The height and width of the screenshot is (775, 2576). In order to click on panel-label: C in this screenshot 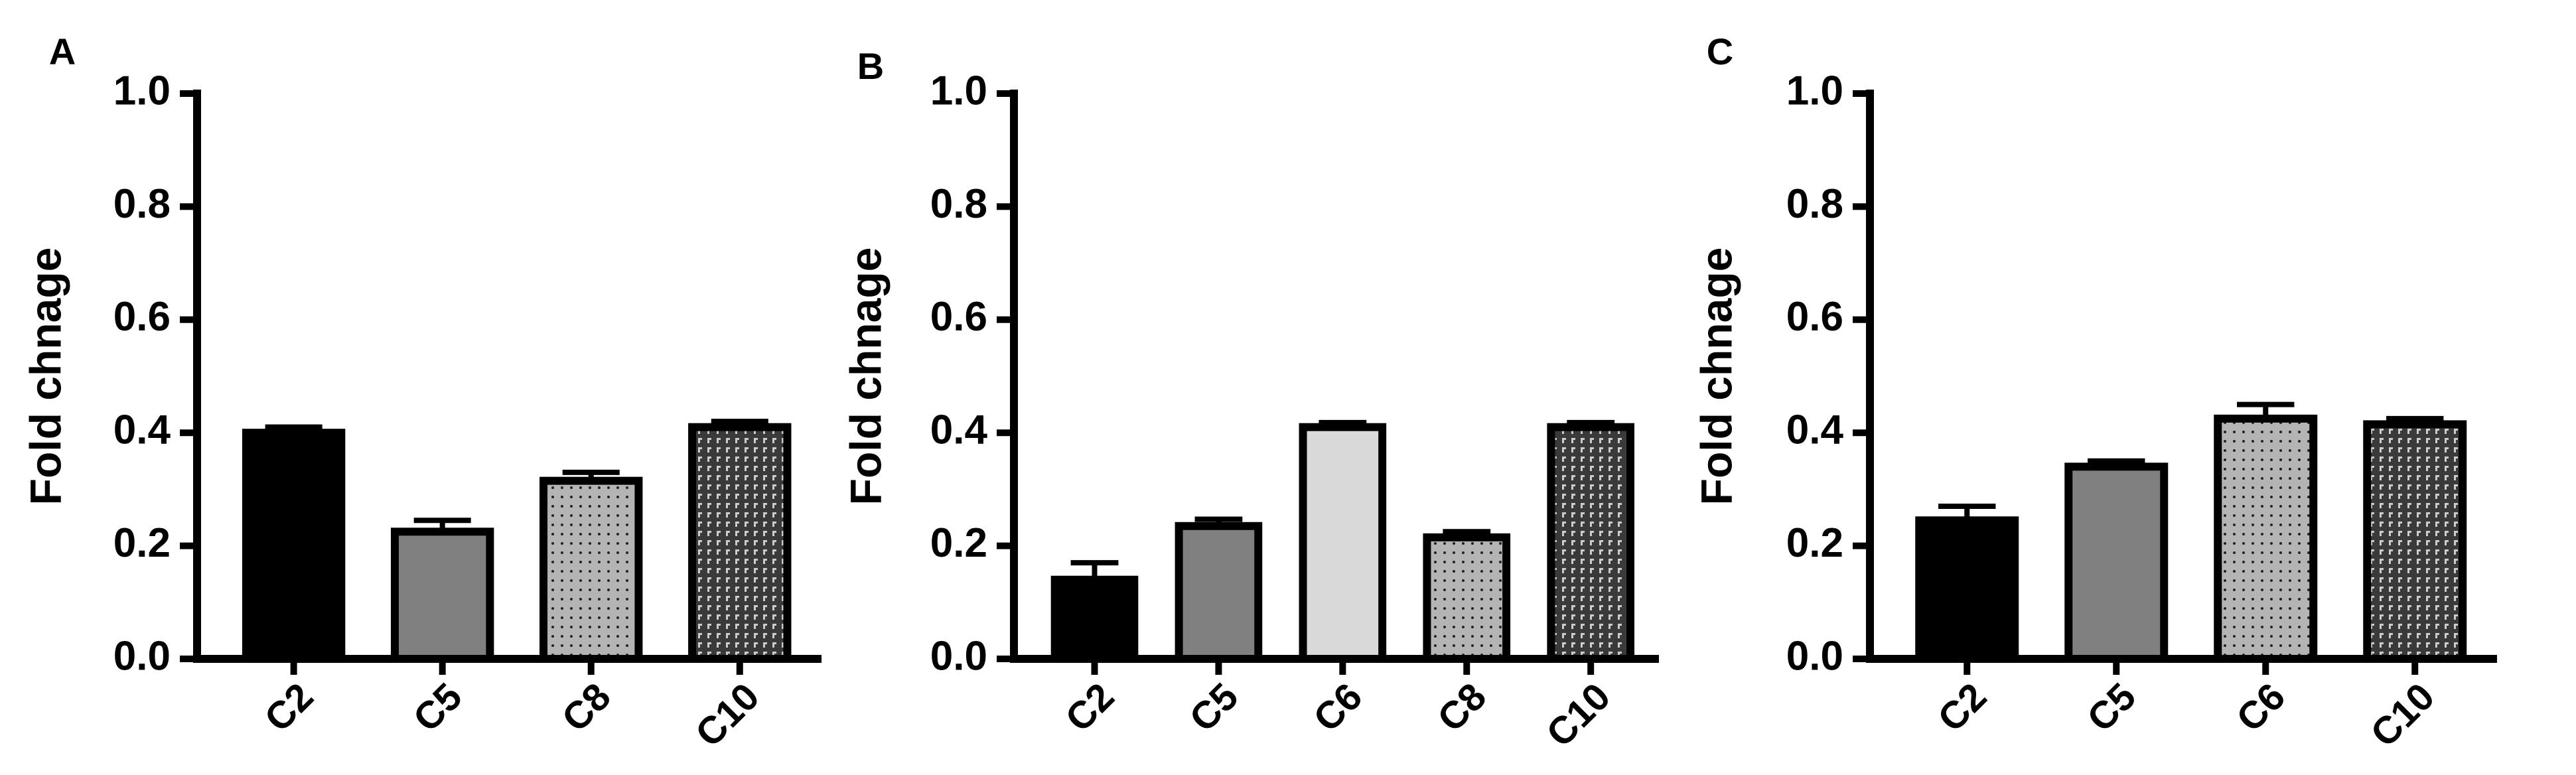, I will do `click(1720, 51)`.